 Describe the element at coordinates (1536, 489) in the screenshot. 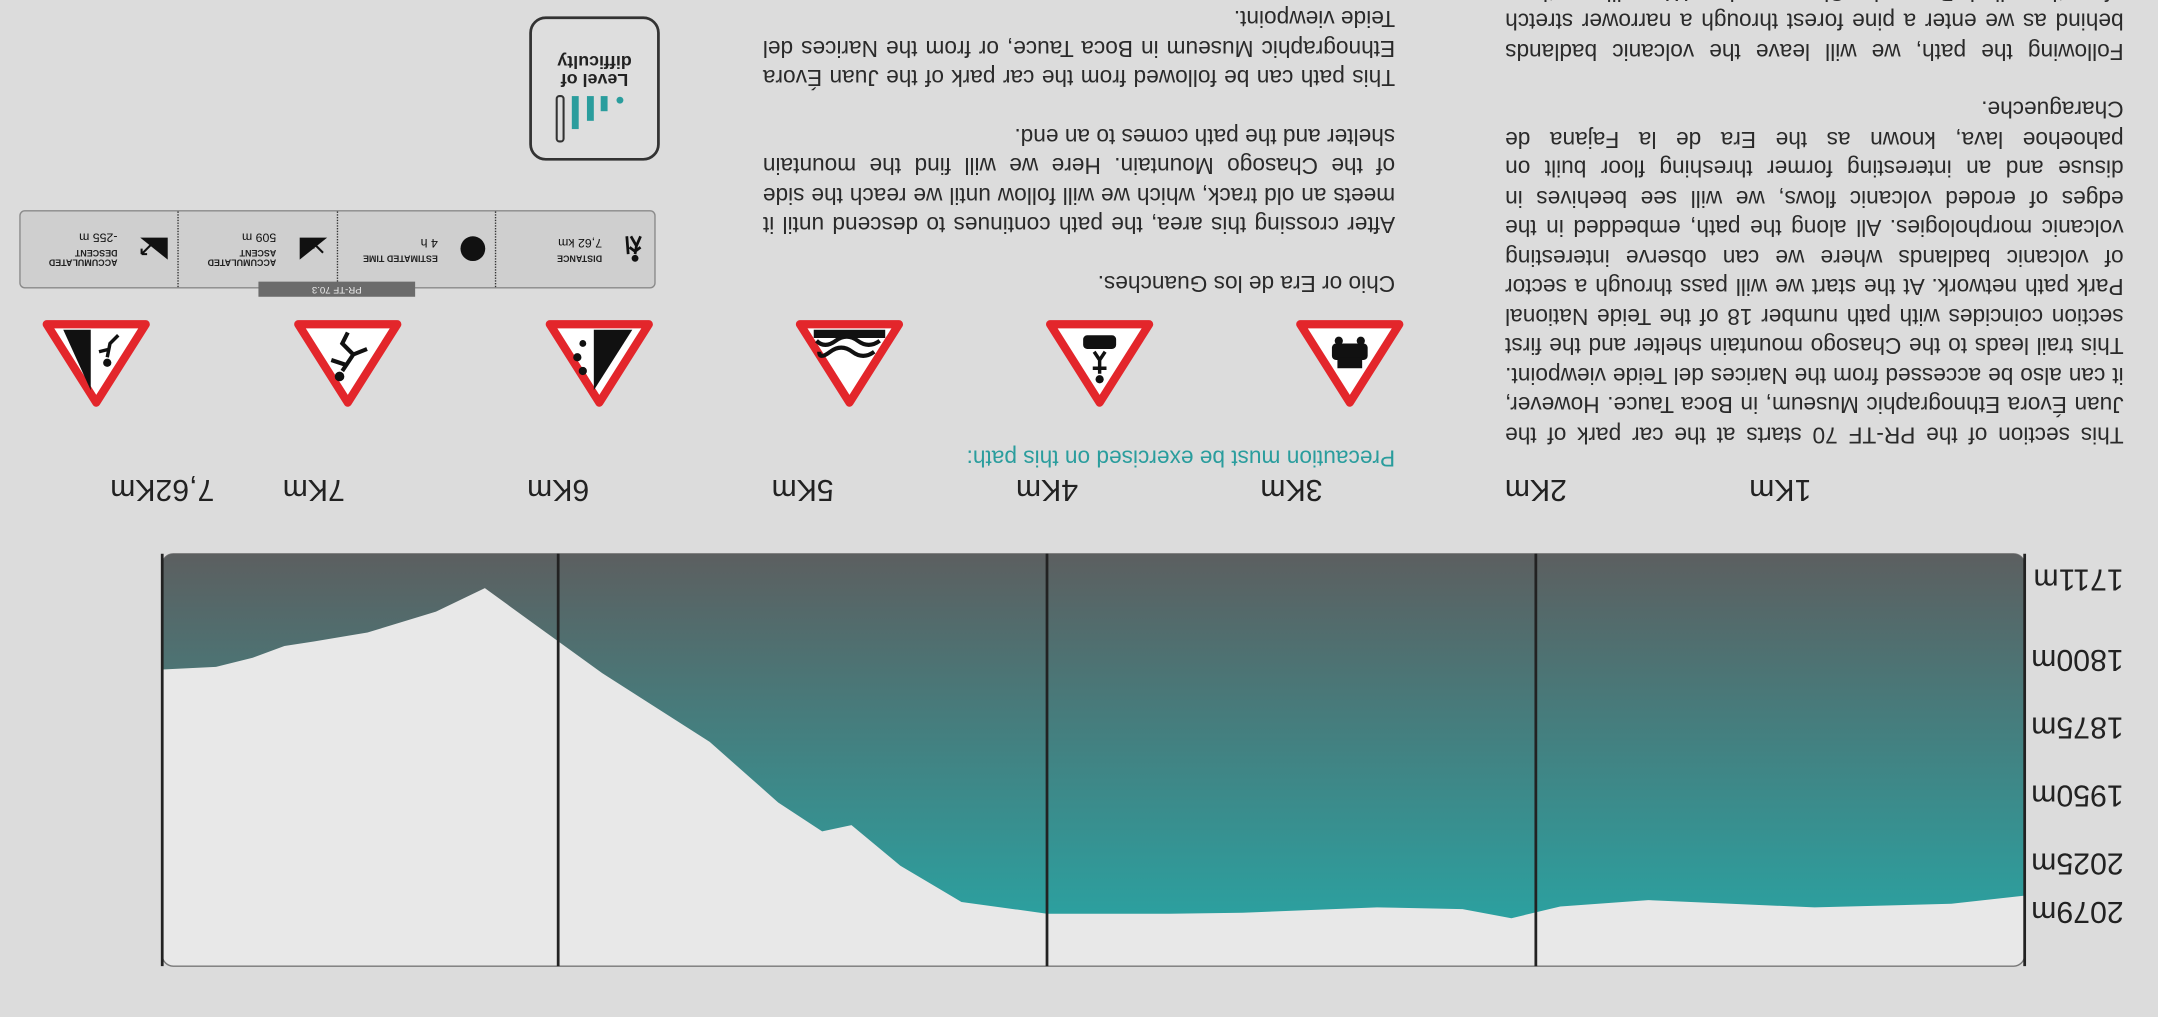

I see `x-tick-label: 2Km` at that location.